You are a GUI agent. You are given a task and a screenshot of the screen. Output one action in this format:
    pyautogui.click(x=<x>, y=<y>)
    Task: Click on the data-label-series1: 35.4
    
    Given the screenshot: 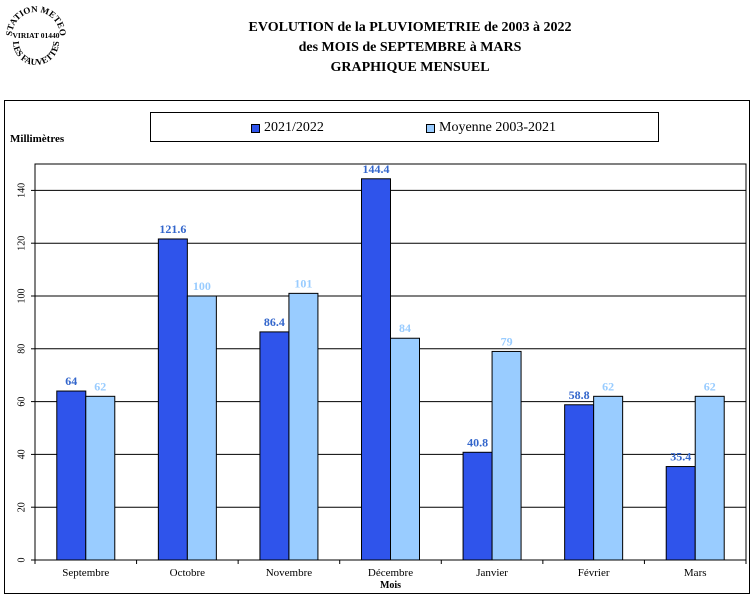 What is the action you would take?
    pyautogui.click(x=680, y=457)
    